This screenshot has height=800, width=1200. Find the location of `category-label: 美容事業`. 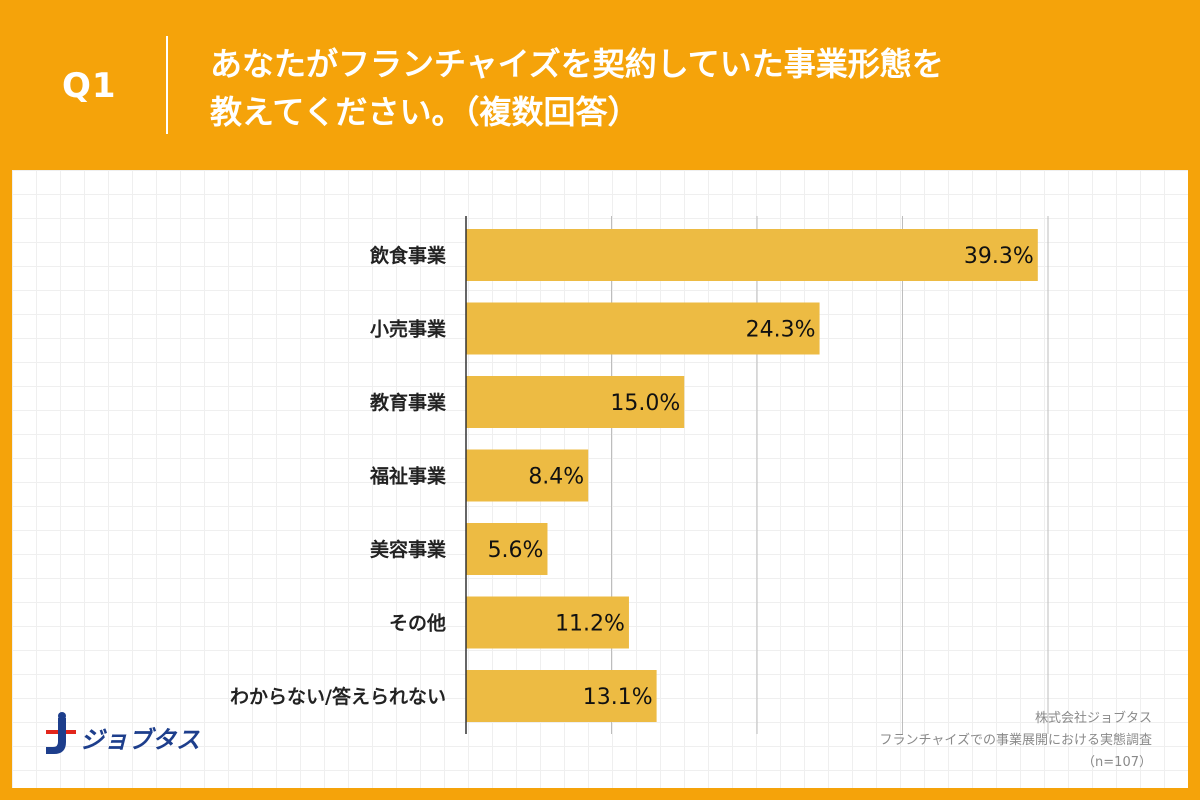

category-label: 美容事業 is located at coordinates (408, 549).